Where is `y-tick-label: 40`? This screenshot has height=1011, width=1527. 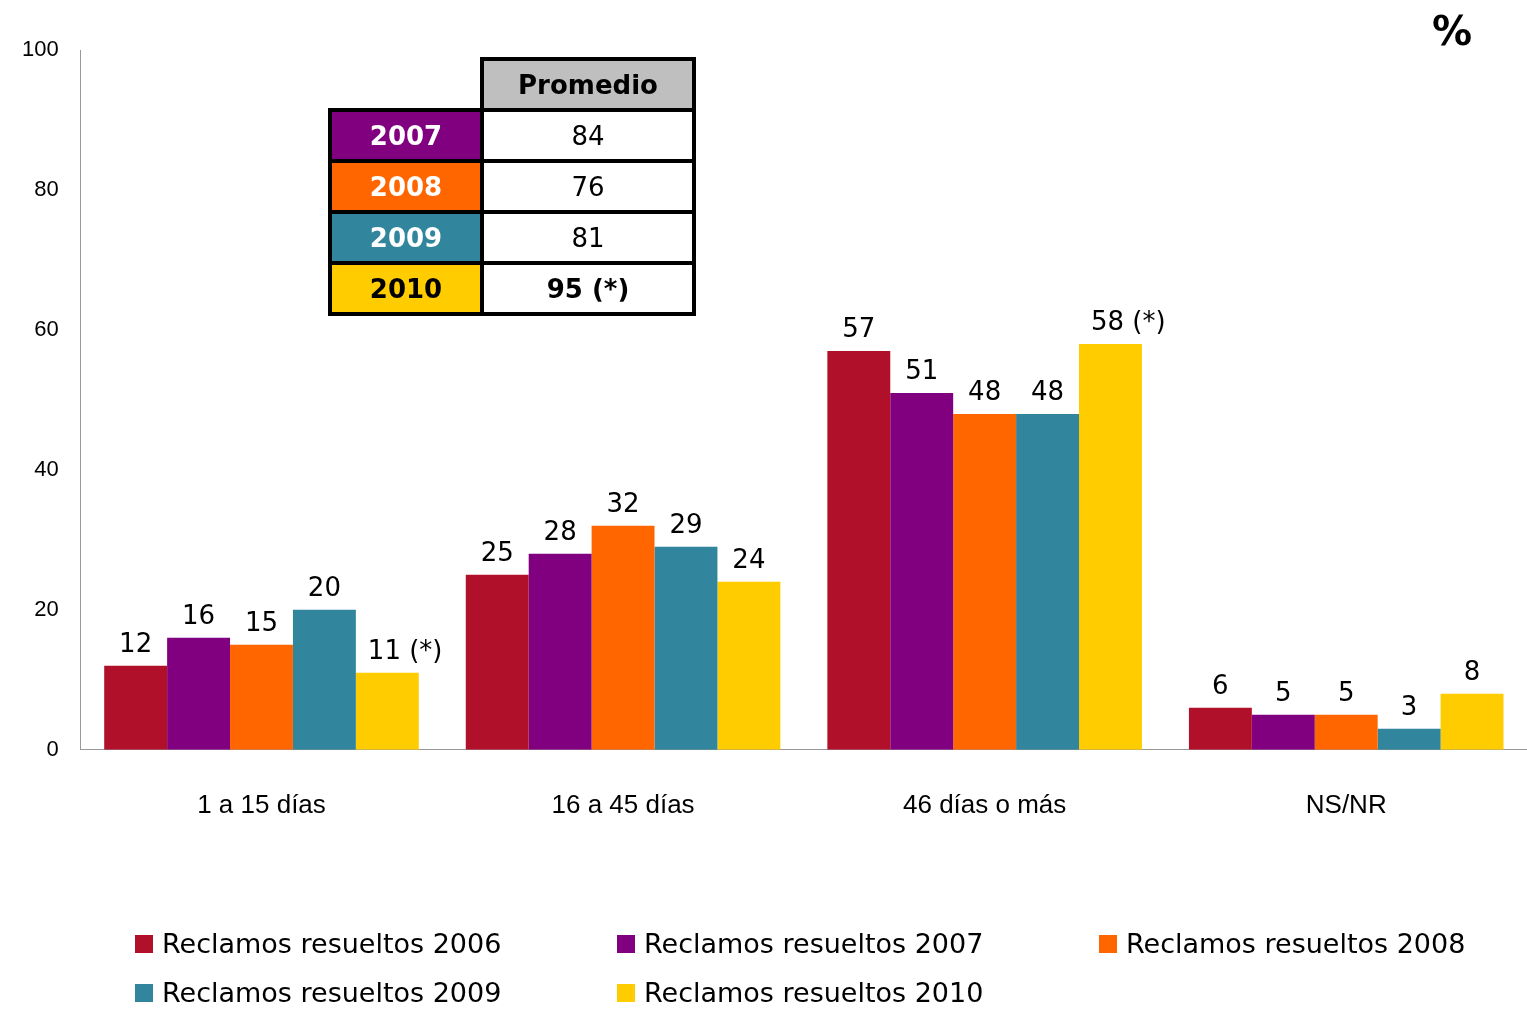
y-tick-label: 40 is located at coordinates (46, 468).